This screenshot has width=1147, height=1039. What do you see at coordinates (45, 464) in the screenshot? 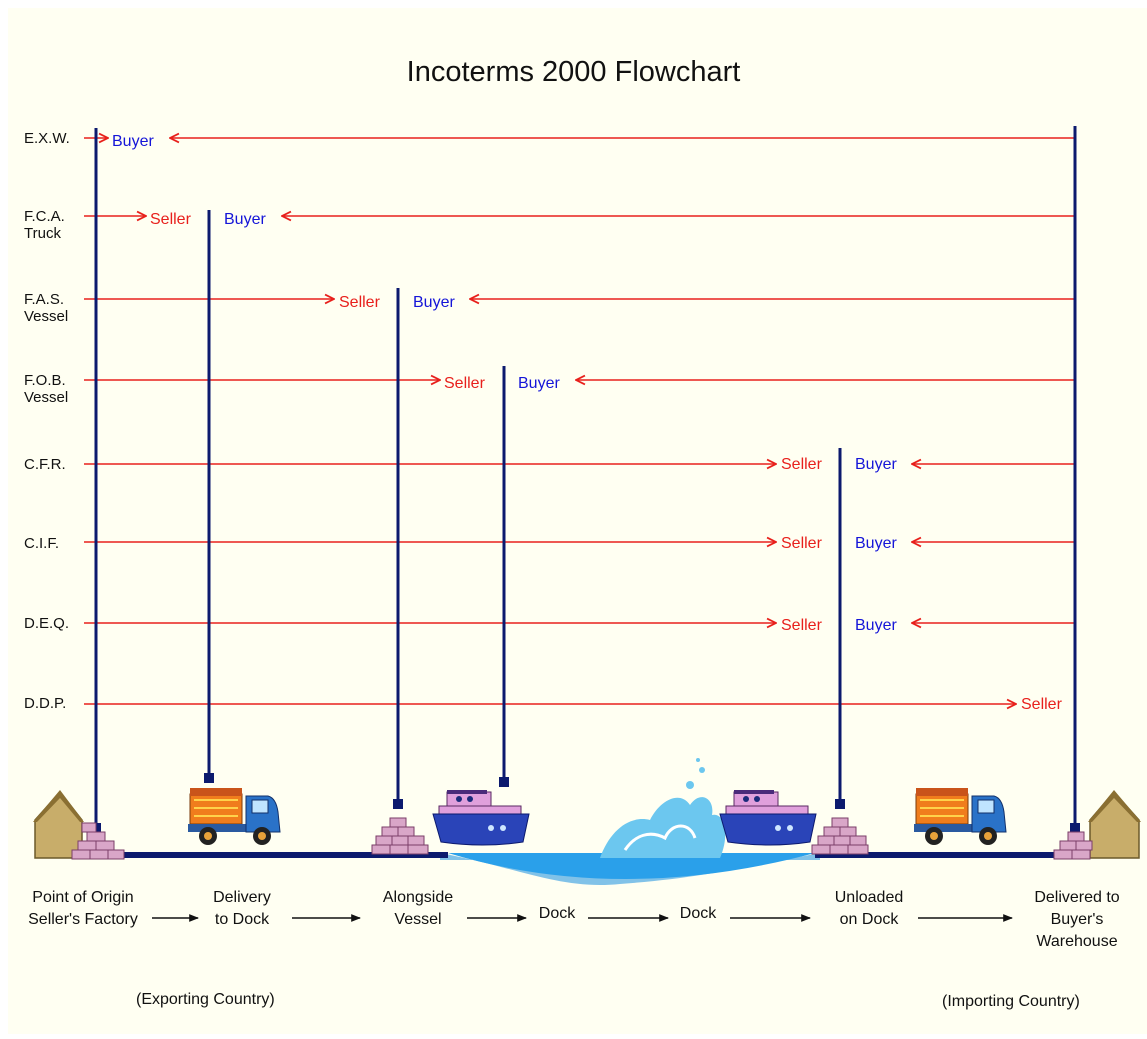
I see `term-label-cfr: C.F.R.` at bounding box center [45, 464].